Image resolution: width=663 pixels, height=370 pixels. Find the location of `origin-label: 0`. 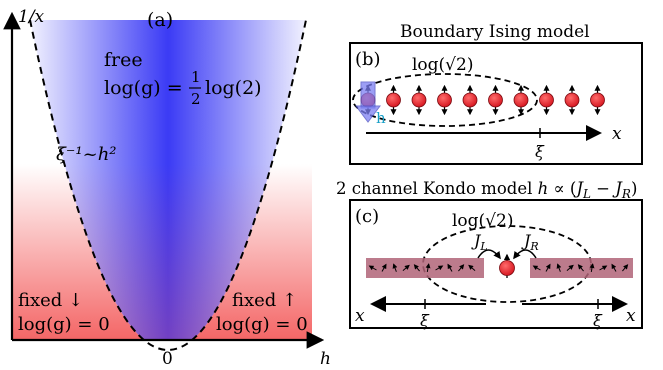

origin-label: 0 is located at coordinates (167, 359).